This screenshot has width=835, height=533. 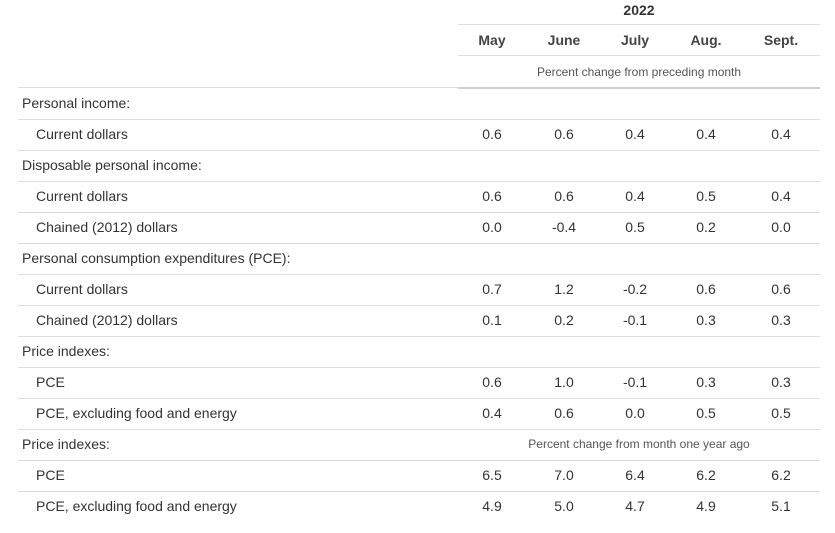 What do you see at coordinates (706, 40) in the screenshot?
I see `month-header-aug: Aug.` at bounding box center [706, 40].